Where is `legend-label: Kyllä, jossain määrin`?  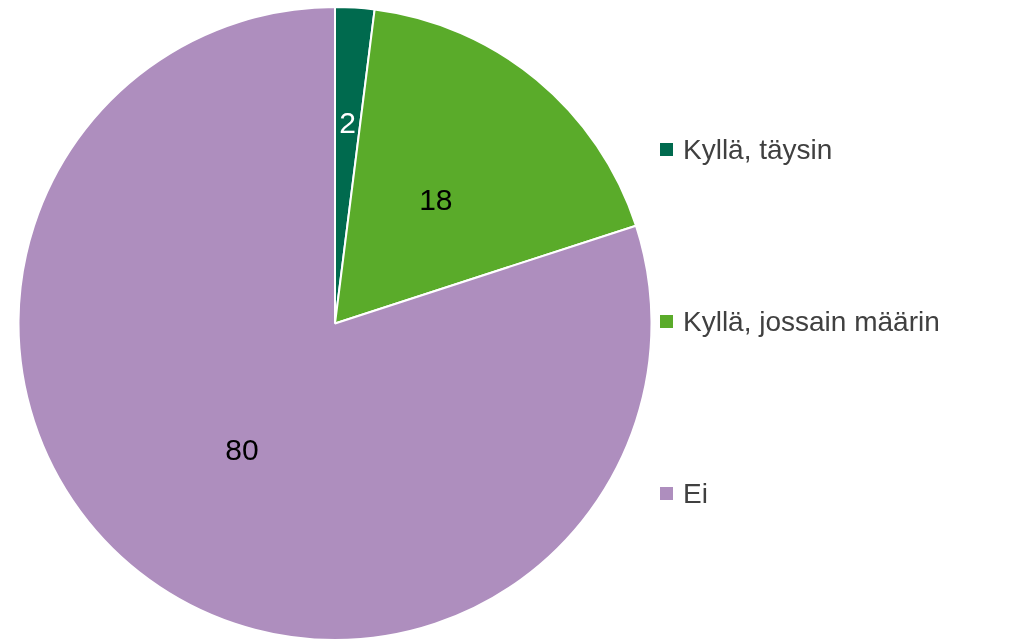 legend-label: Kyllä, jossain määrin is located at coordinates (811, 321).